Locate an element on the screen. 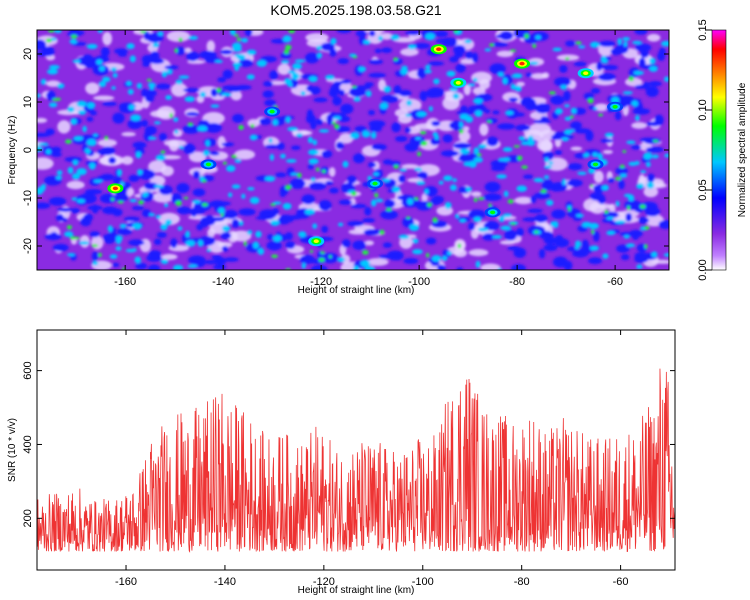 This screenshot has width=750, height=600. heatmap-peak-center is located at coordinates (272, 111).